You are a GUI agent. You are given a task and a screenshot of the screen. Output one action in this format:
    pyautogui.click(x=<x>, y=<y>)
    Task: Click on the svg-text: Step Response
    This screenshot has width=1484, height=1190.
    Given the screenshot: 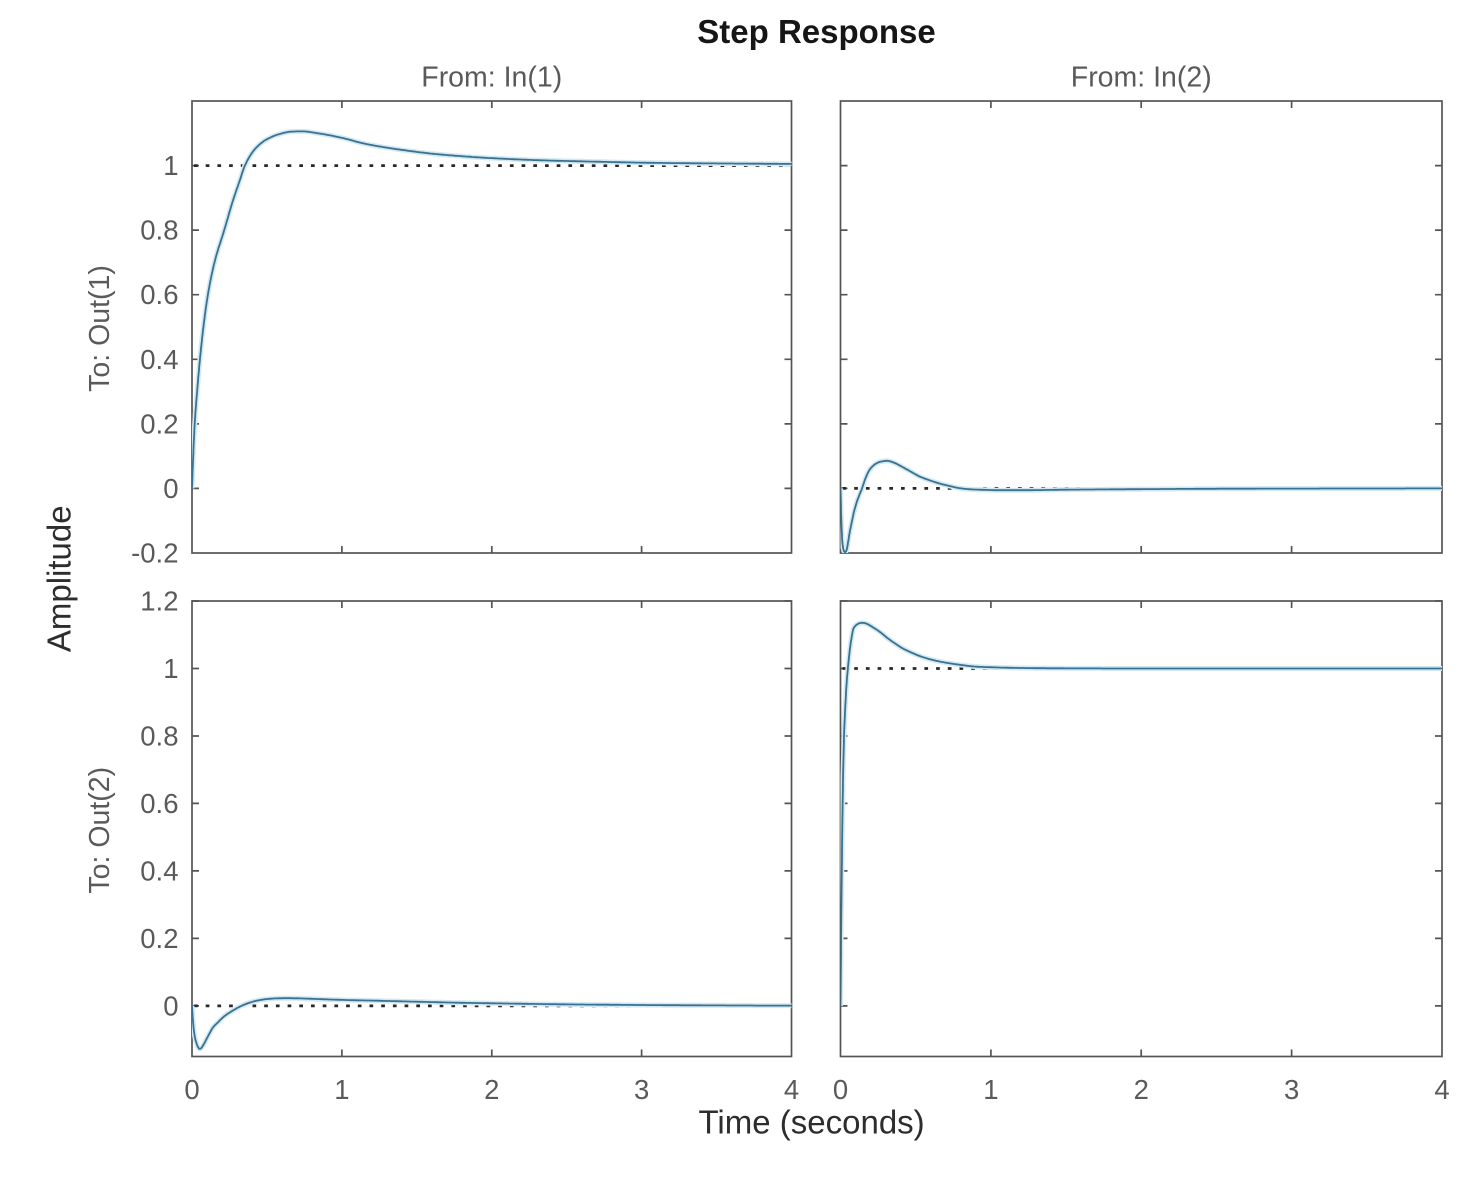 What is the action you would take?
    pyautogui.click(x=816, y=31)
    